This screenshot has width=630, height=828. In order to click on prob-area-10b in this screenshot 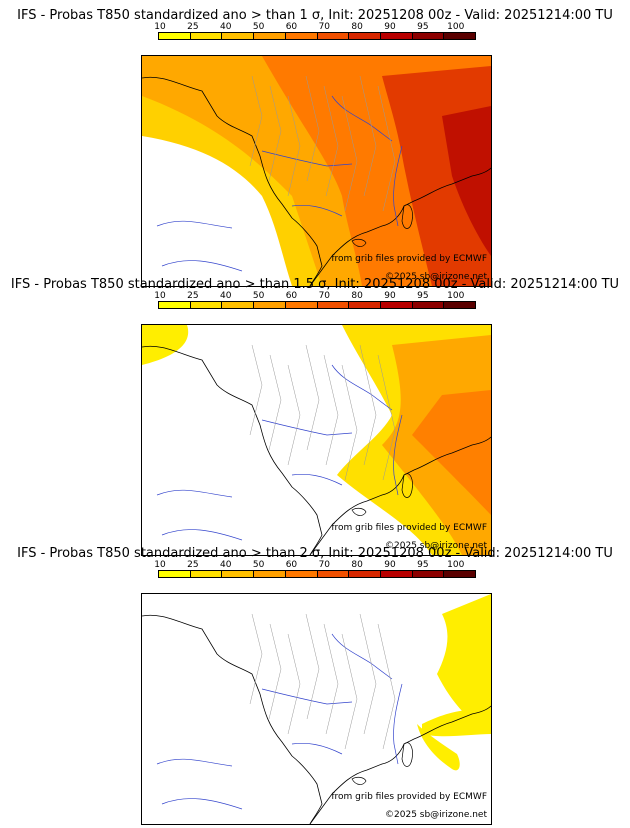, I will do `click(456, 723)`.